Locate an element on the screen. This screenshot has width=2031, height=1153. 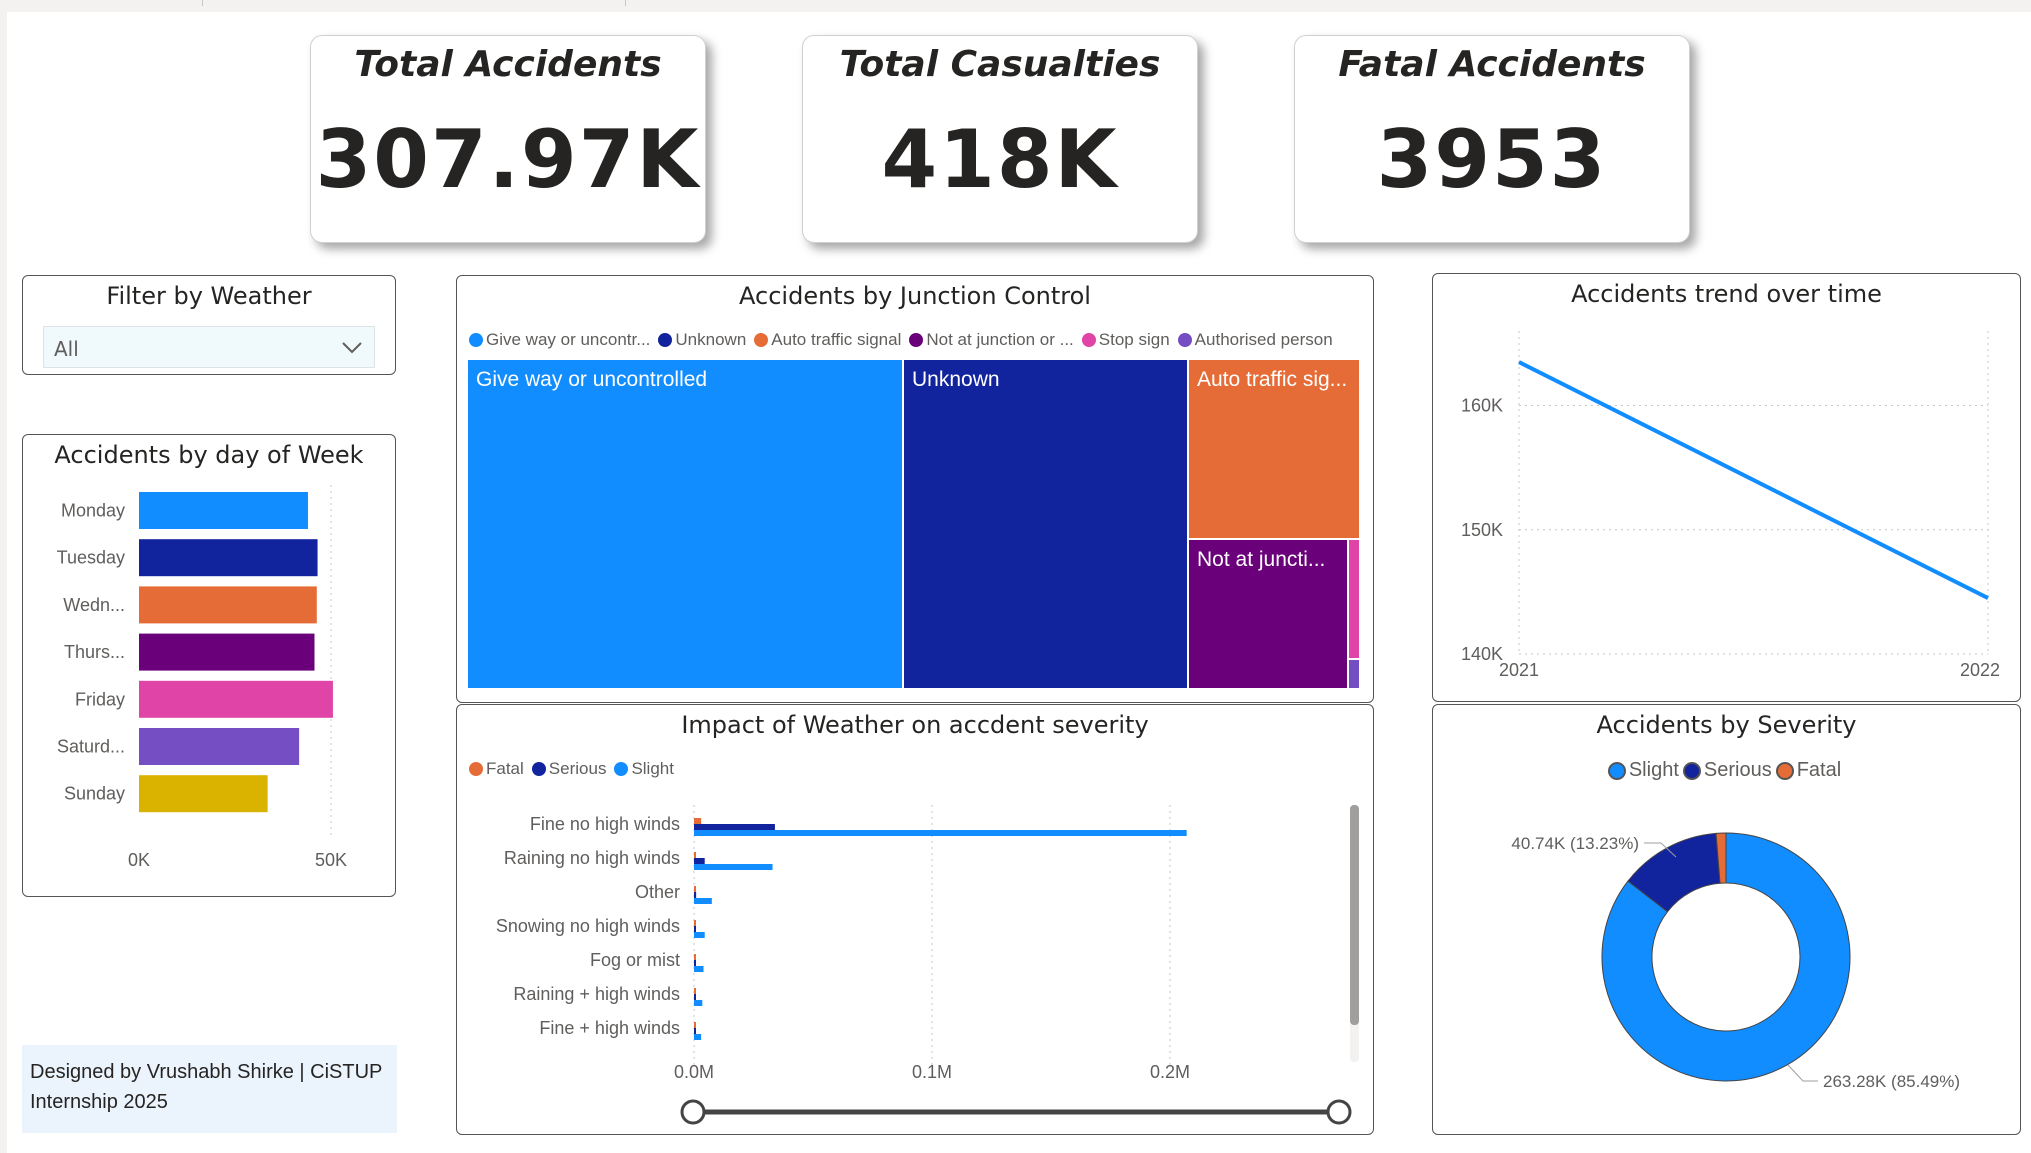
chart-title: Accidents by Severity is located at coordinates (1726, 725).